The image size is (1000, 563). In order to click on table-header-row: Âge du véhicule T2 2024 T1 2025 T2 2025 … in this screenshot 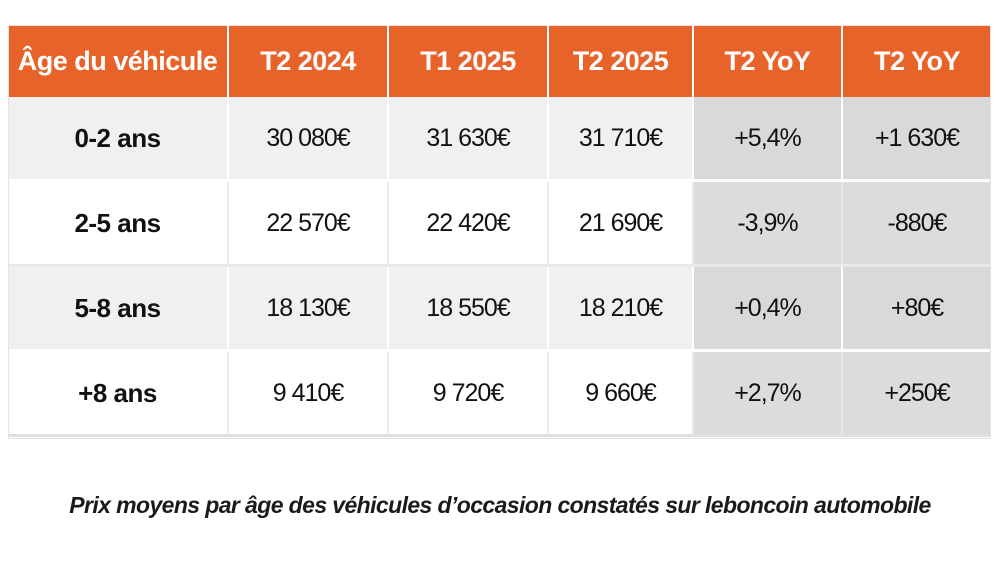, I will do `click(499, 61)`.